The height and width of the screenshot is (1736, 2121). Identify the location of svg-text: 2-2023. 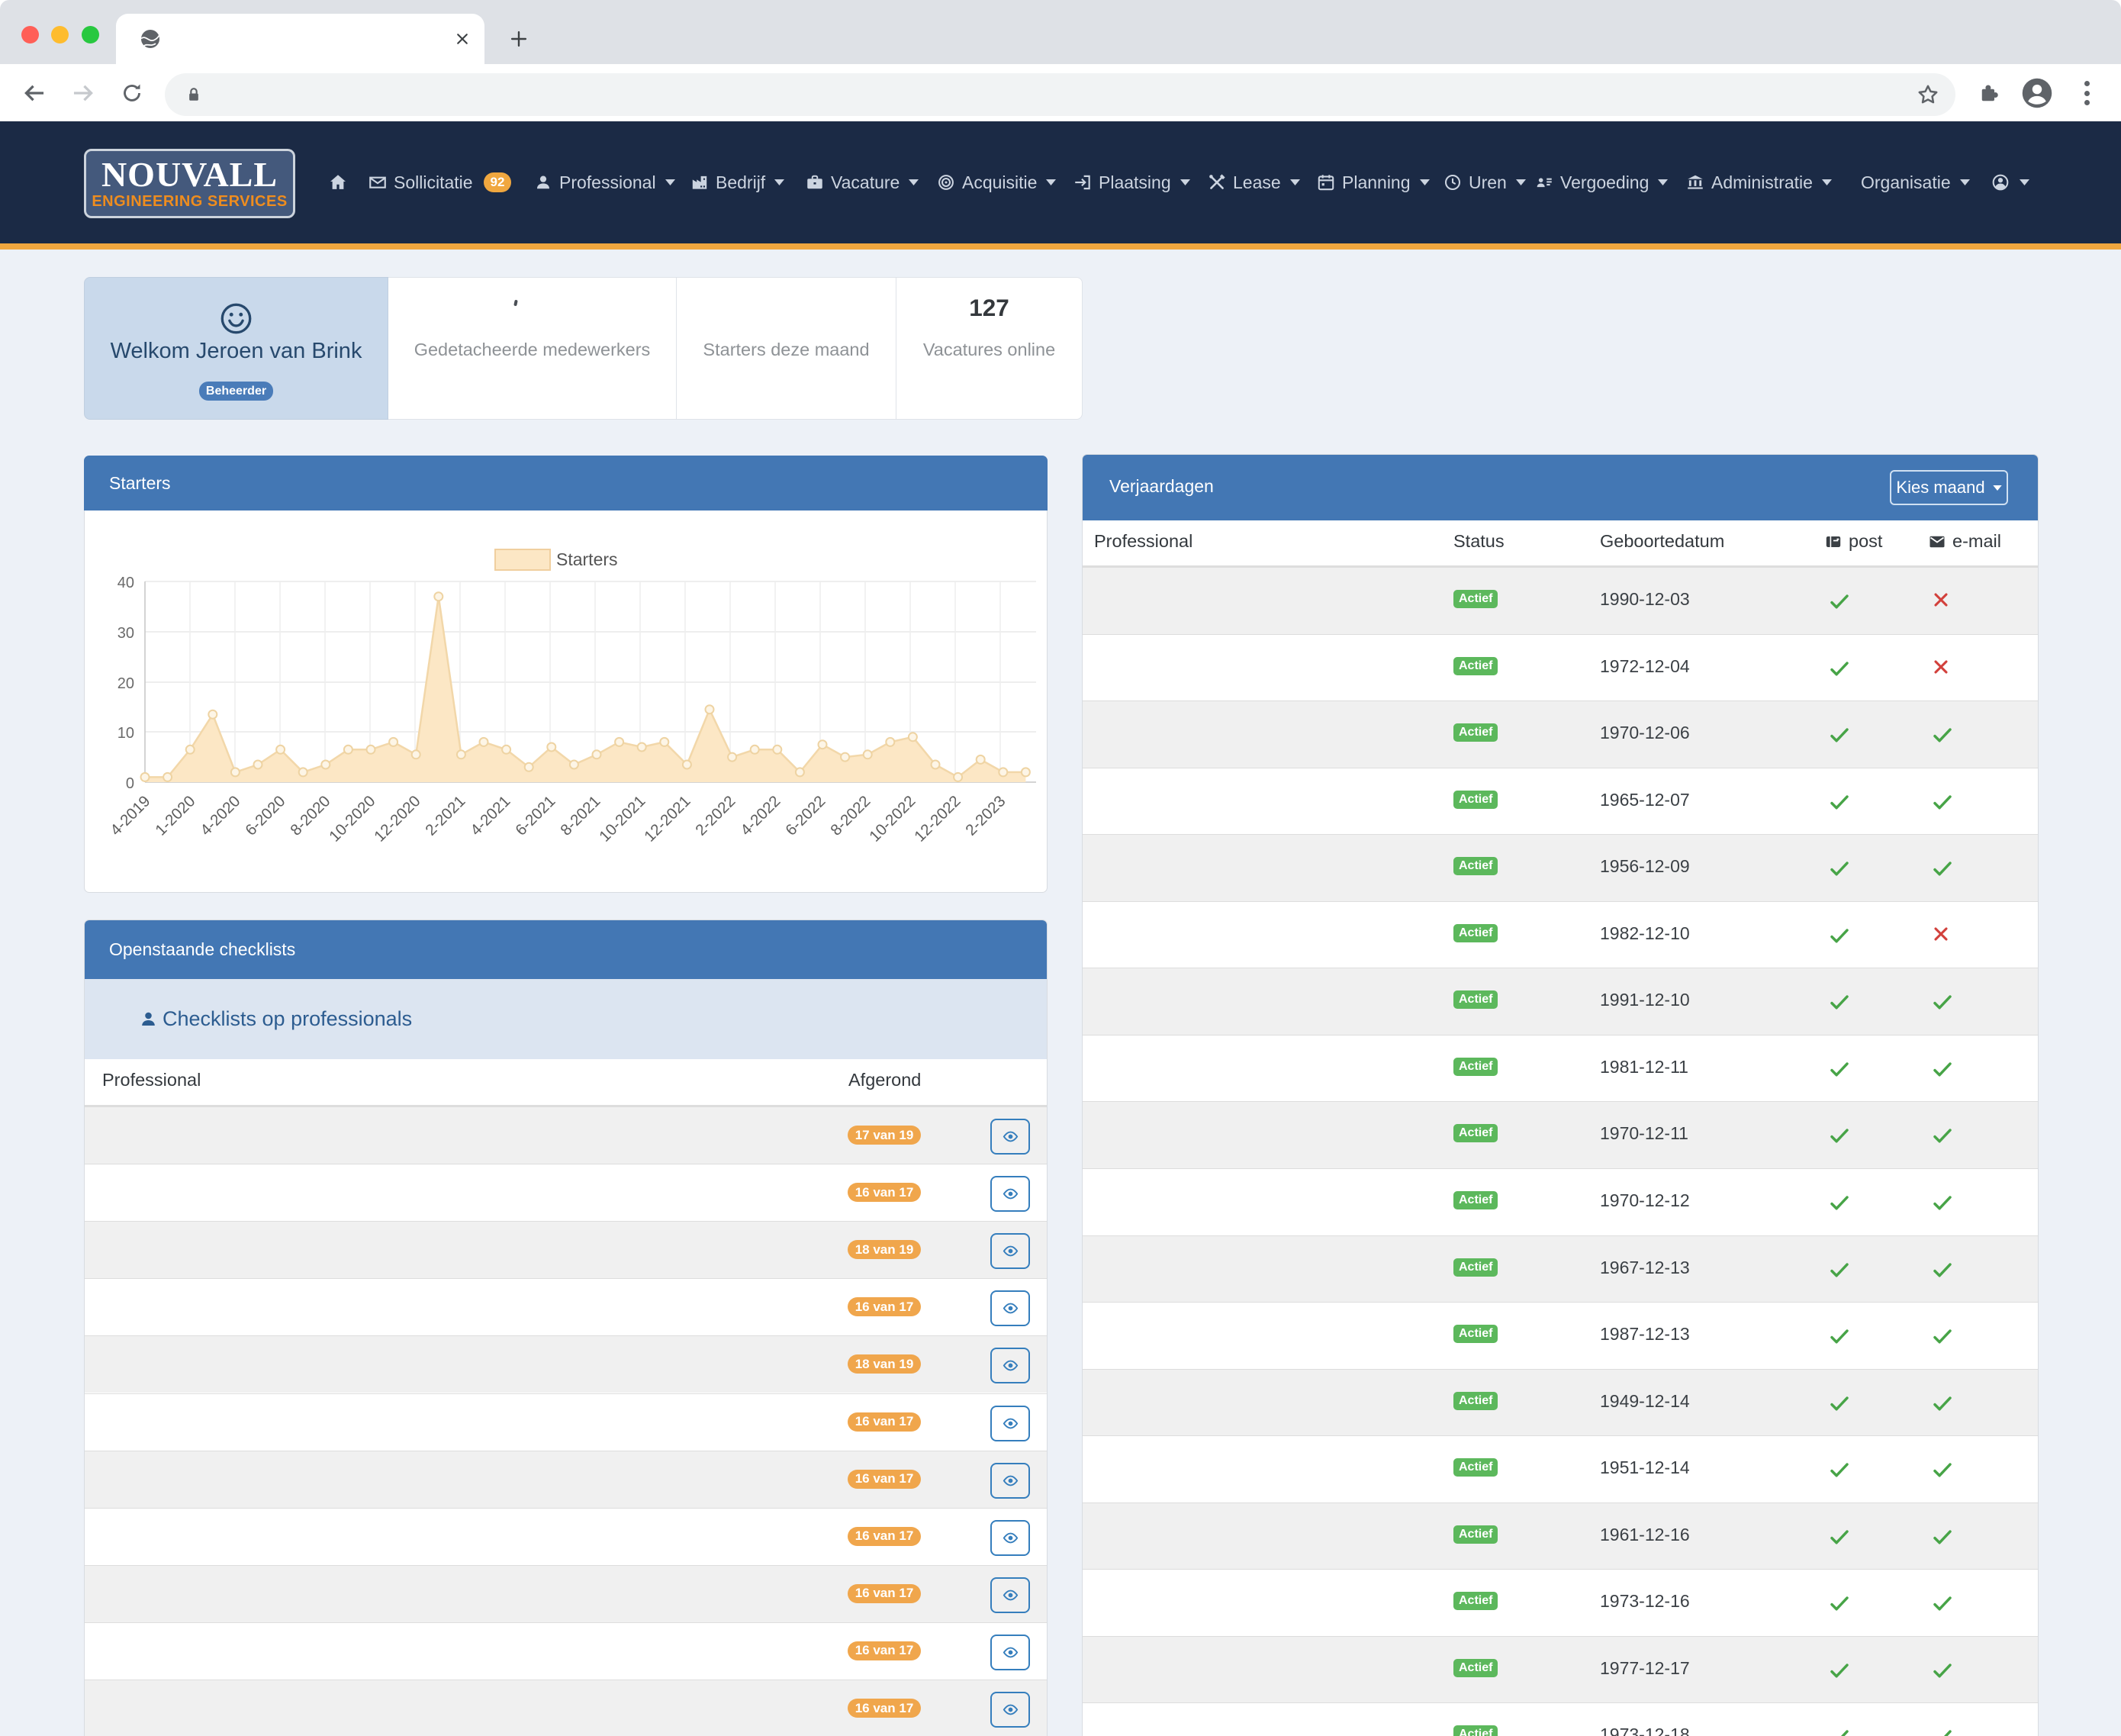
(985, 816).